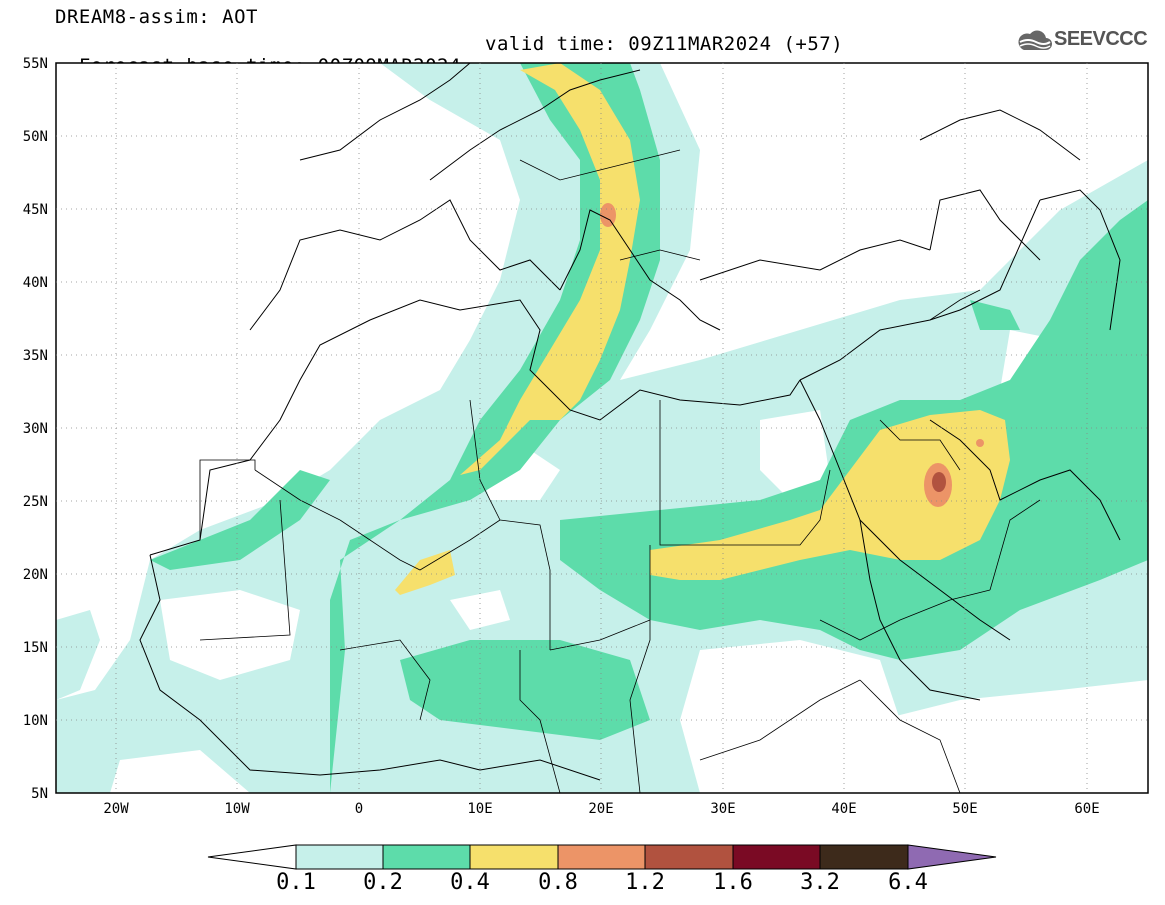 The height and width of the screenshot is (905, 1165). I want to click on colorbar, so click(602, 857).